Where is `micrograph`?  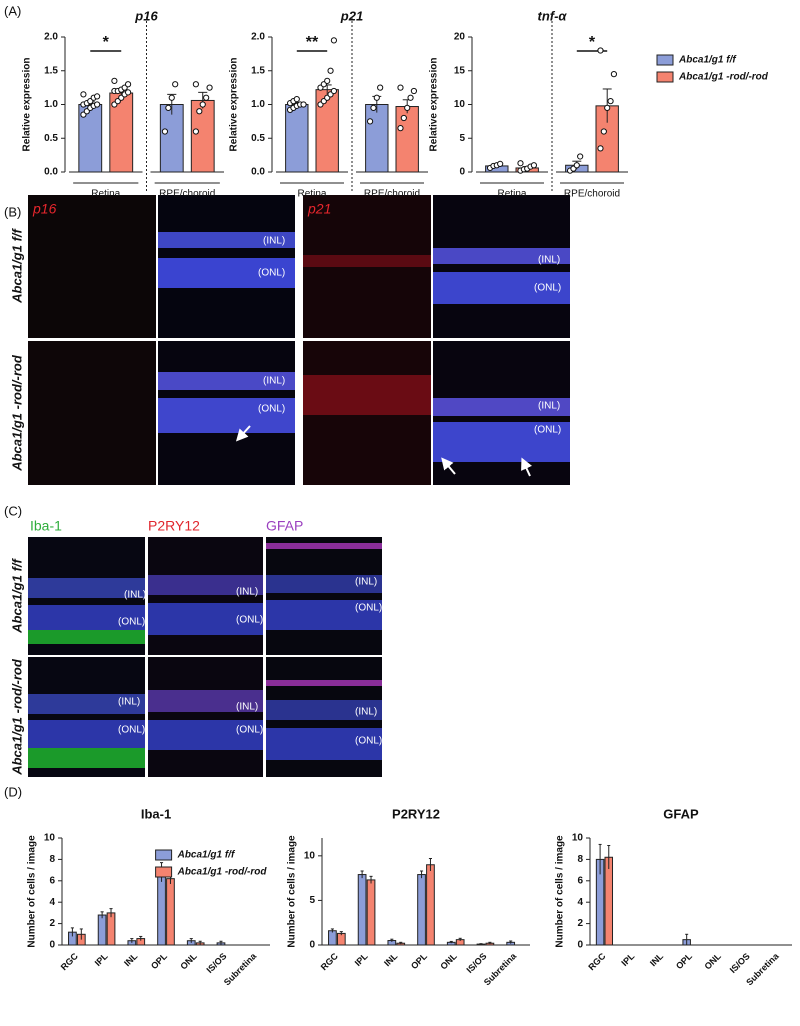
micrograph is located at coordinates (501, 266).